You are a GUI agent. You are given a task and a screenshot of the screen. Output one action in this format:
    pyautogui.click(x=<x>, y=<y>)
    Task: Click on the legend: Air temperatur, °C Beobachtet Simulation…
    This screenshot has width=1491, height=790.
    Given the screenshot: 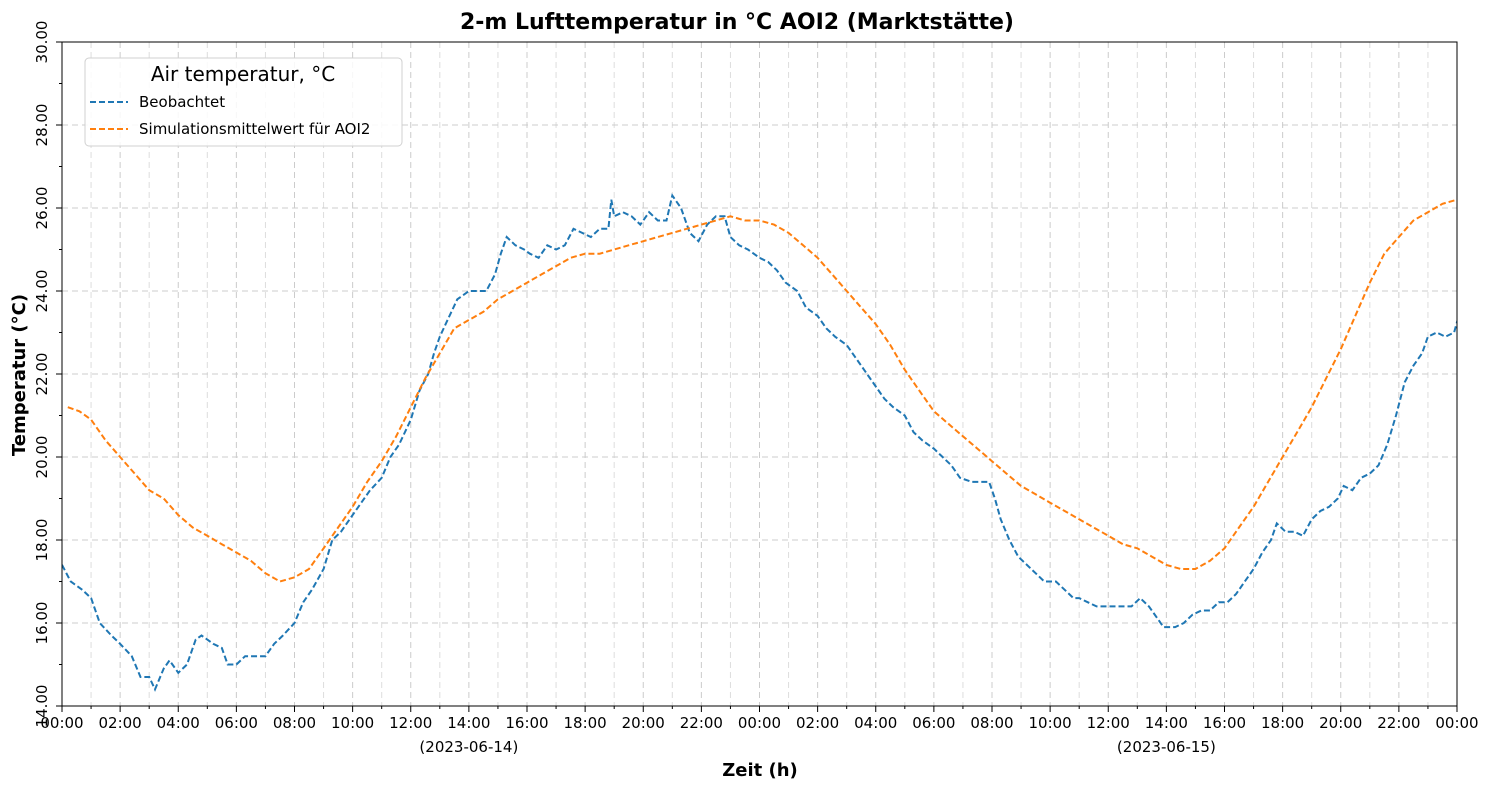 What is the action you would take?
    pyautogui.click(x=243, y=102)
    